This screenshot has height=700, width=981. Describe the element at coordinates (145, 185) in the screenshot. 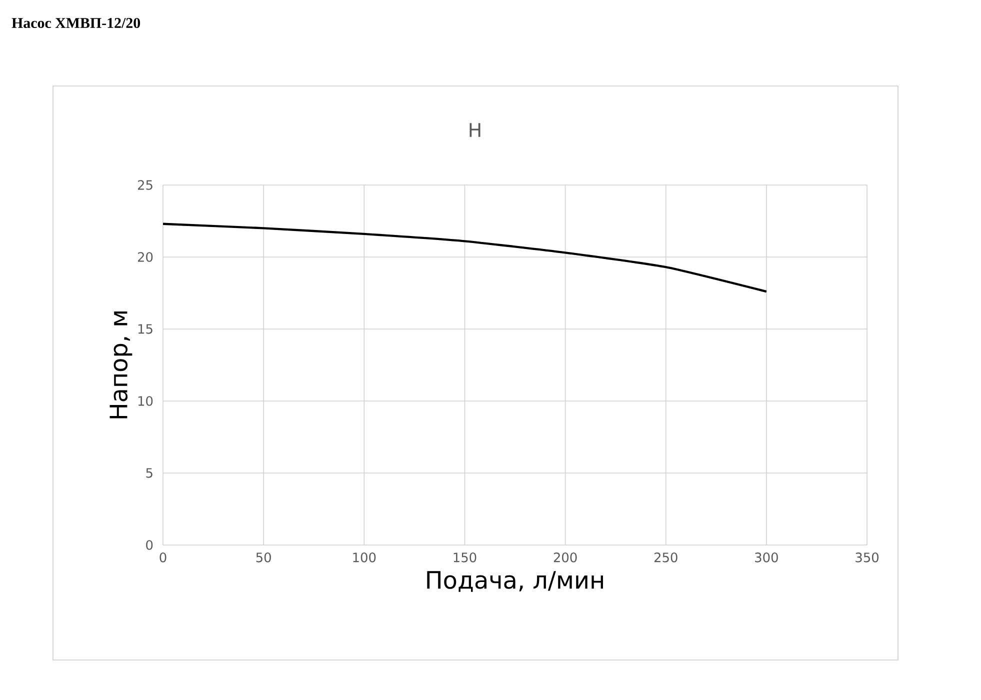

I see `y-tick-label: 25` at that location.